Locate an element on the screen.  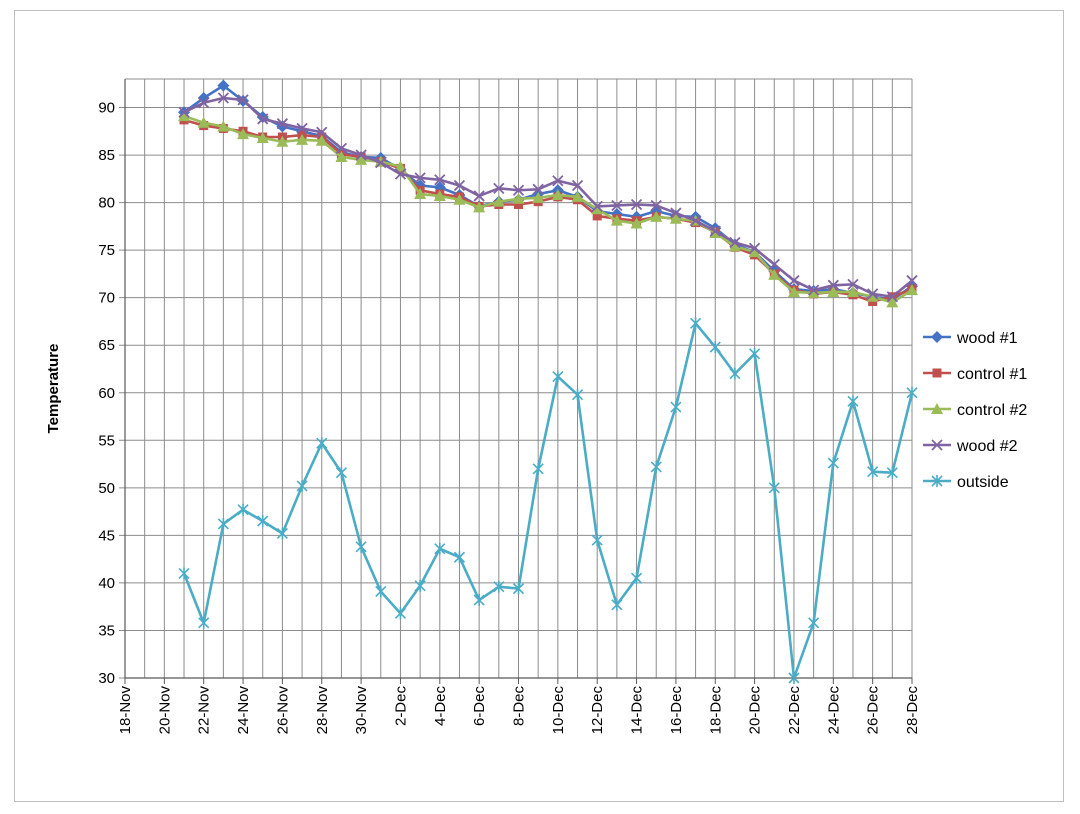
x-tick-label: 14-Dec is located at coordinates (637, 710).